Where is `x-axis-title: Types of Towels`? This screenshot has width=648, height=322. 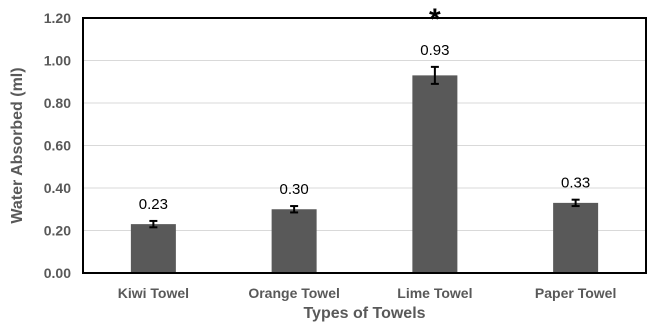 x-axis-title: Types of Towels is located at coordinates (364, 313).